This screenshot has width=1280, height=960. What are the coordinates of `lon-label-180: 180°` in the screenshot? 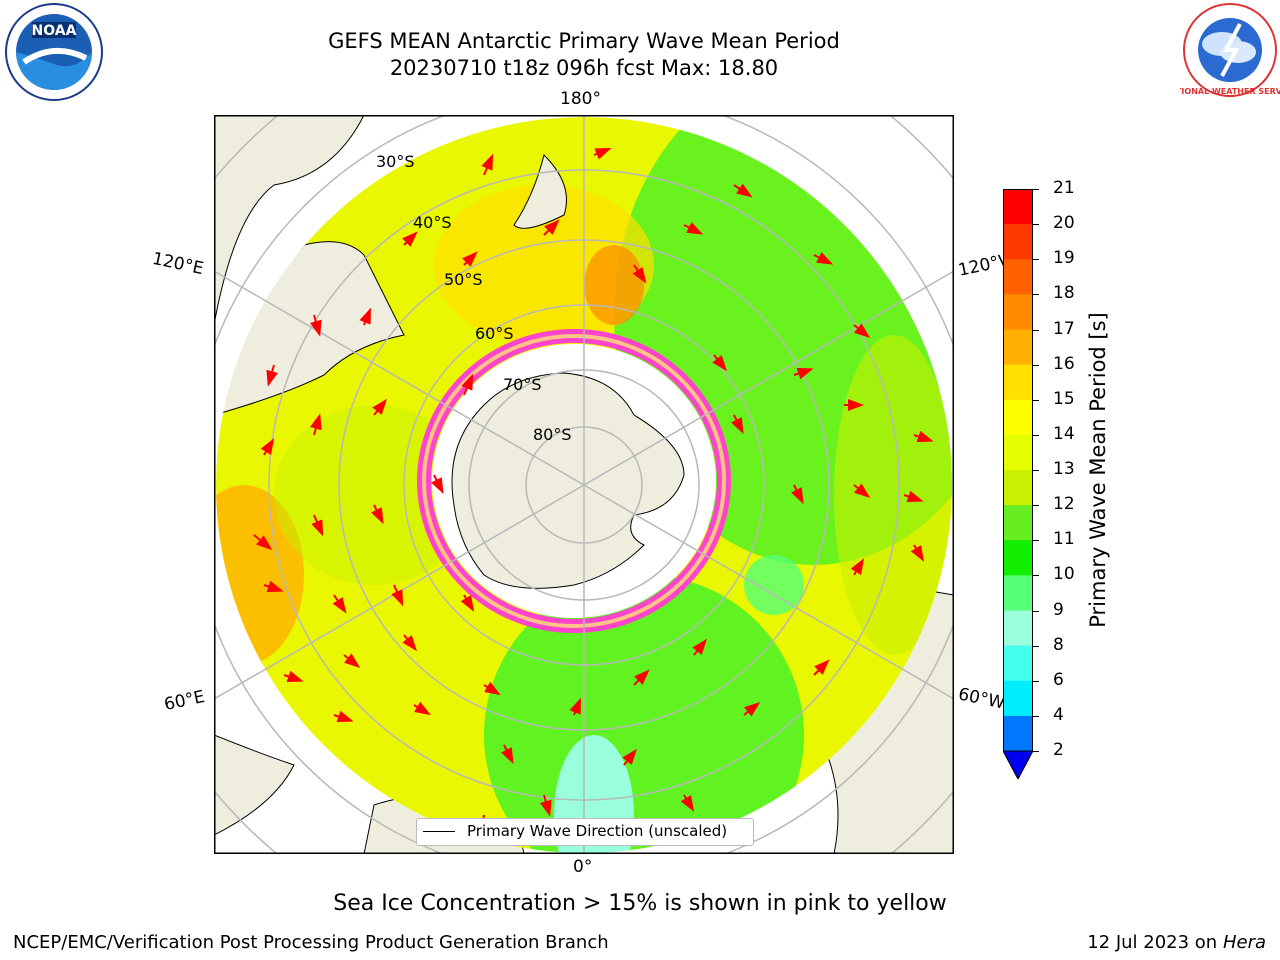 It's located at (580, 99).